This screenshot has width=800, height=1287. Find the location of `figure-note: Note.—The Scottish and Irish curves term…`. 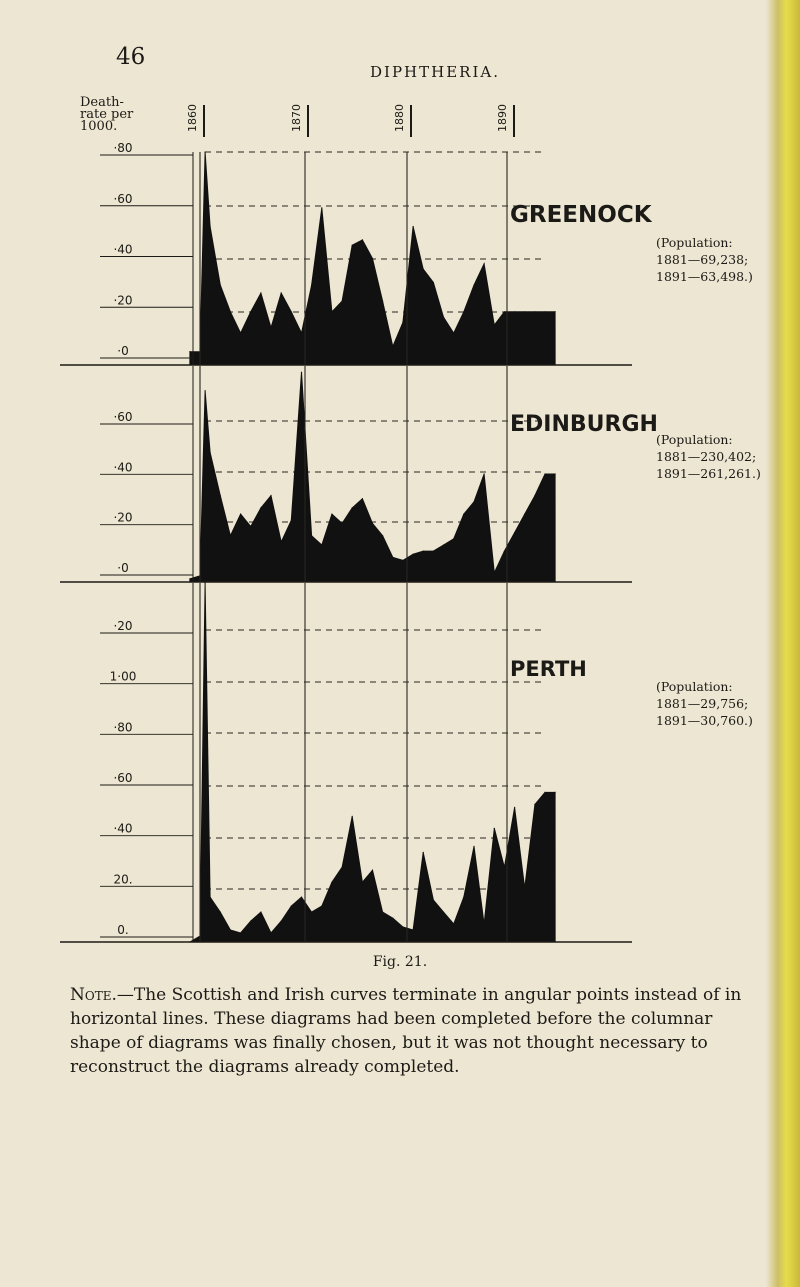

figure-note: Note.—The Scottish and Irish curves term… is located at coordinates (406, 1031).